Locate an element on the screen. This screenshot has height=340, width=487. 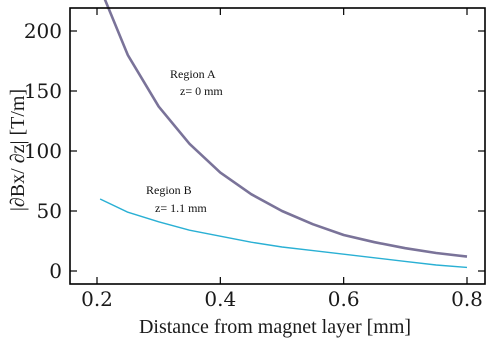
x-axis-label: Distance from magnet layer [mm] is located at coordinates (275, 327).